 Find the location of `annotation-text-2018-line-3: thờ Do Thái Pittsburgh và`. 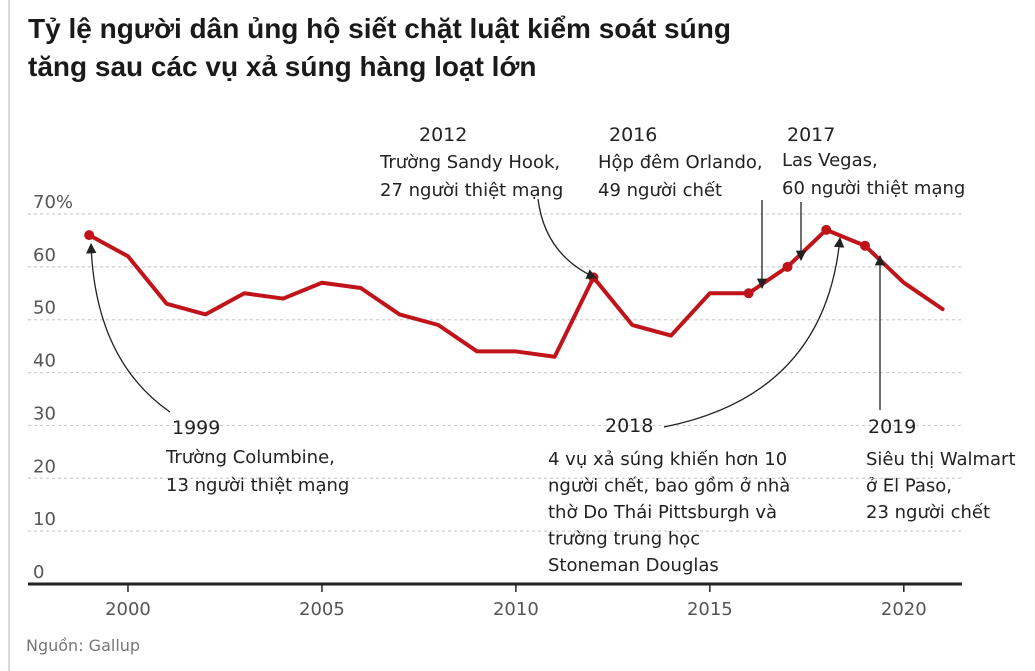

annotation-text-2018-line-3: thờ Do Thái Pittsburgh và is located at coordinates (662, 512).